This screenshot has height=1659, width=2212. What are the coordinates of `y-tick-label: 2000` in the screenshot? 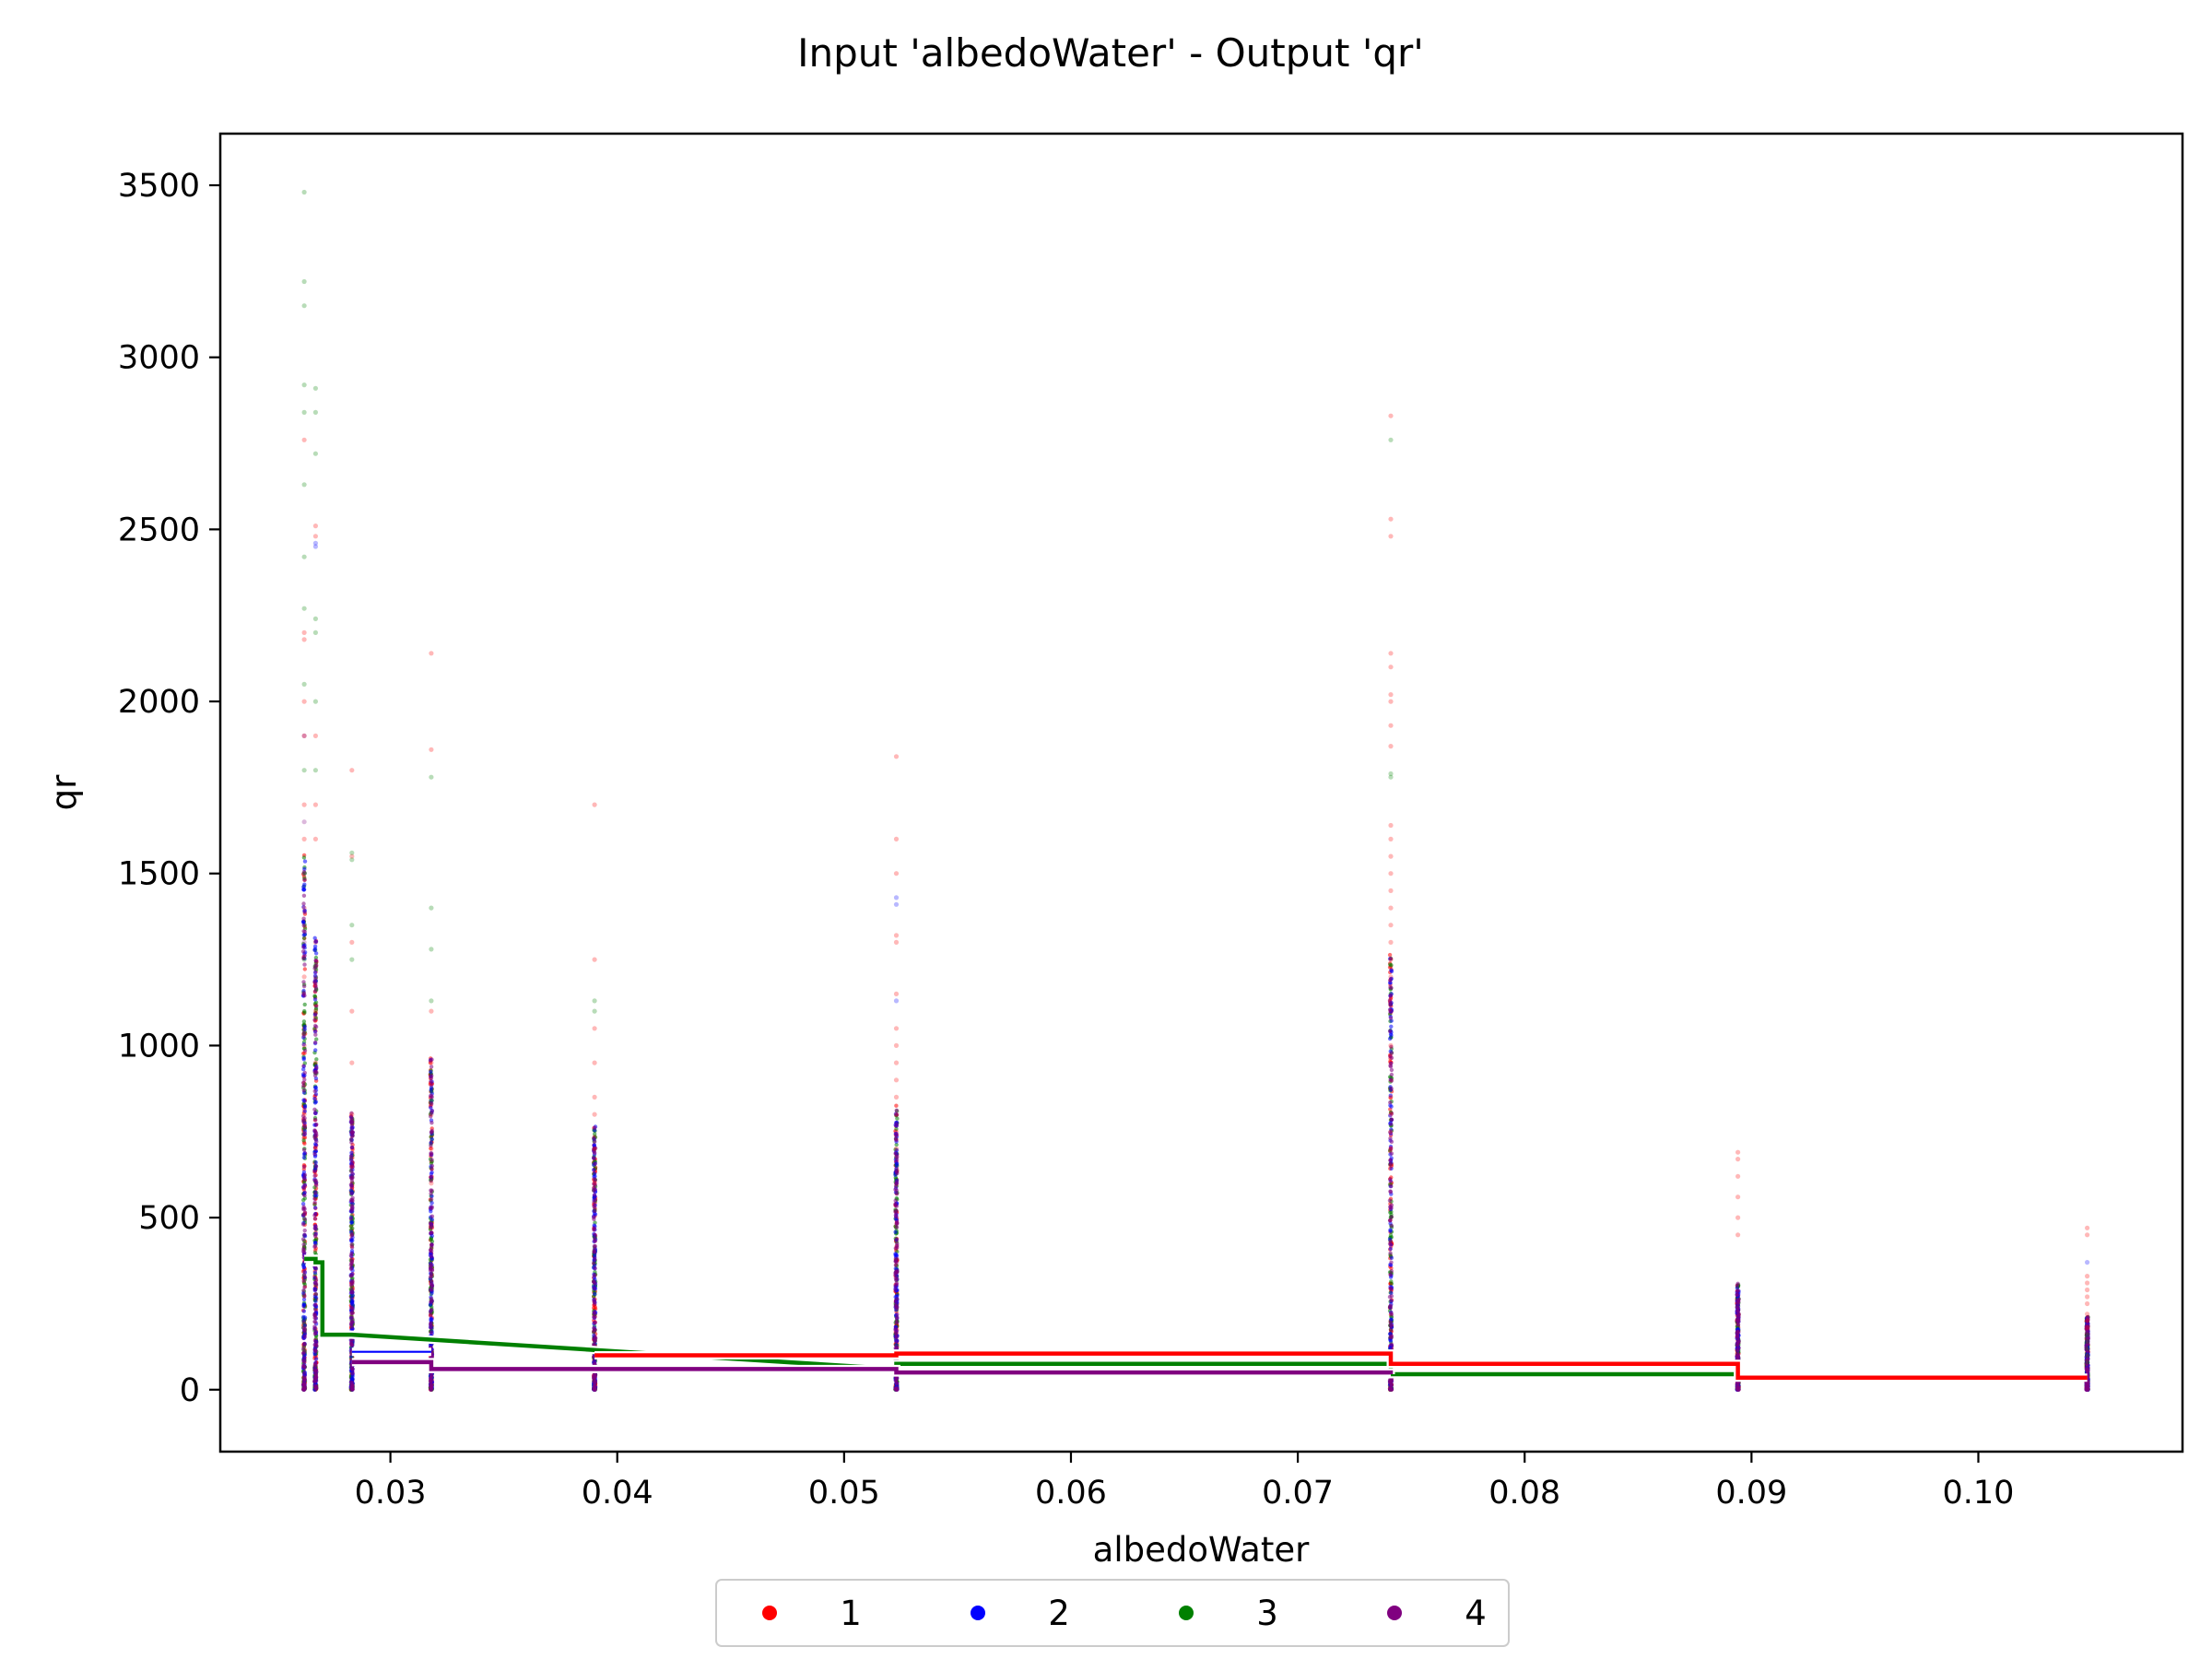 It's located at (159, 702).